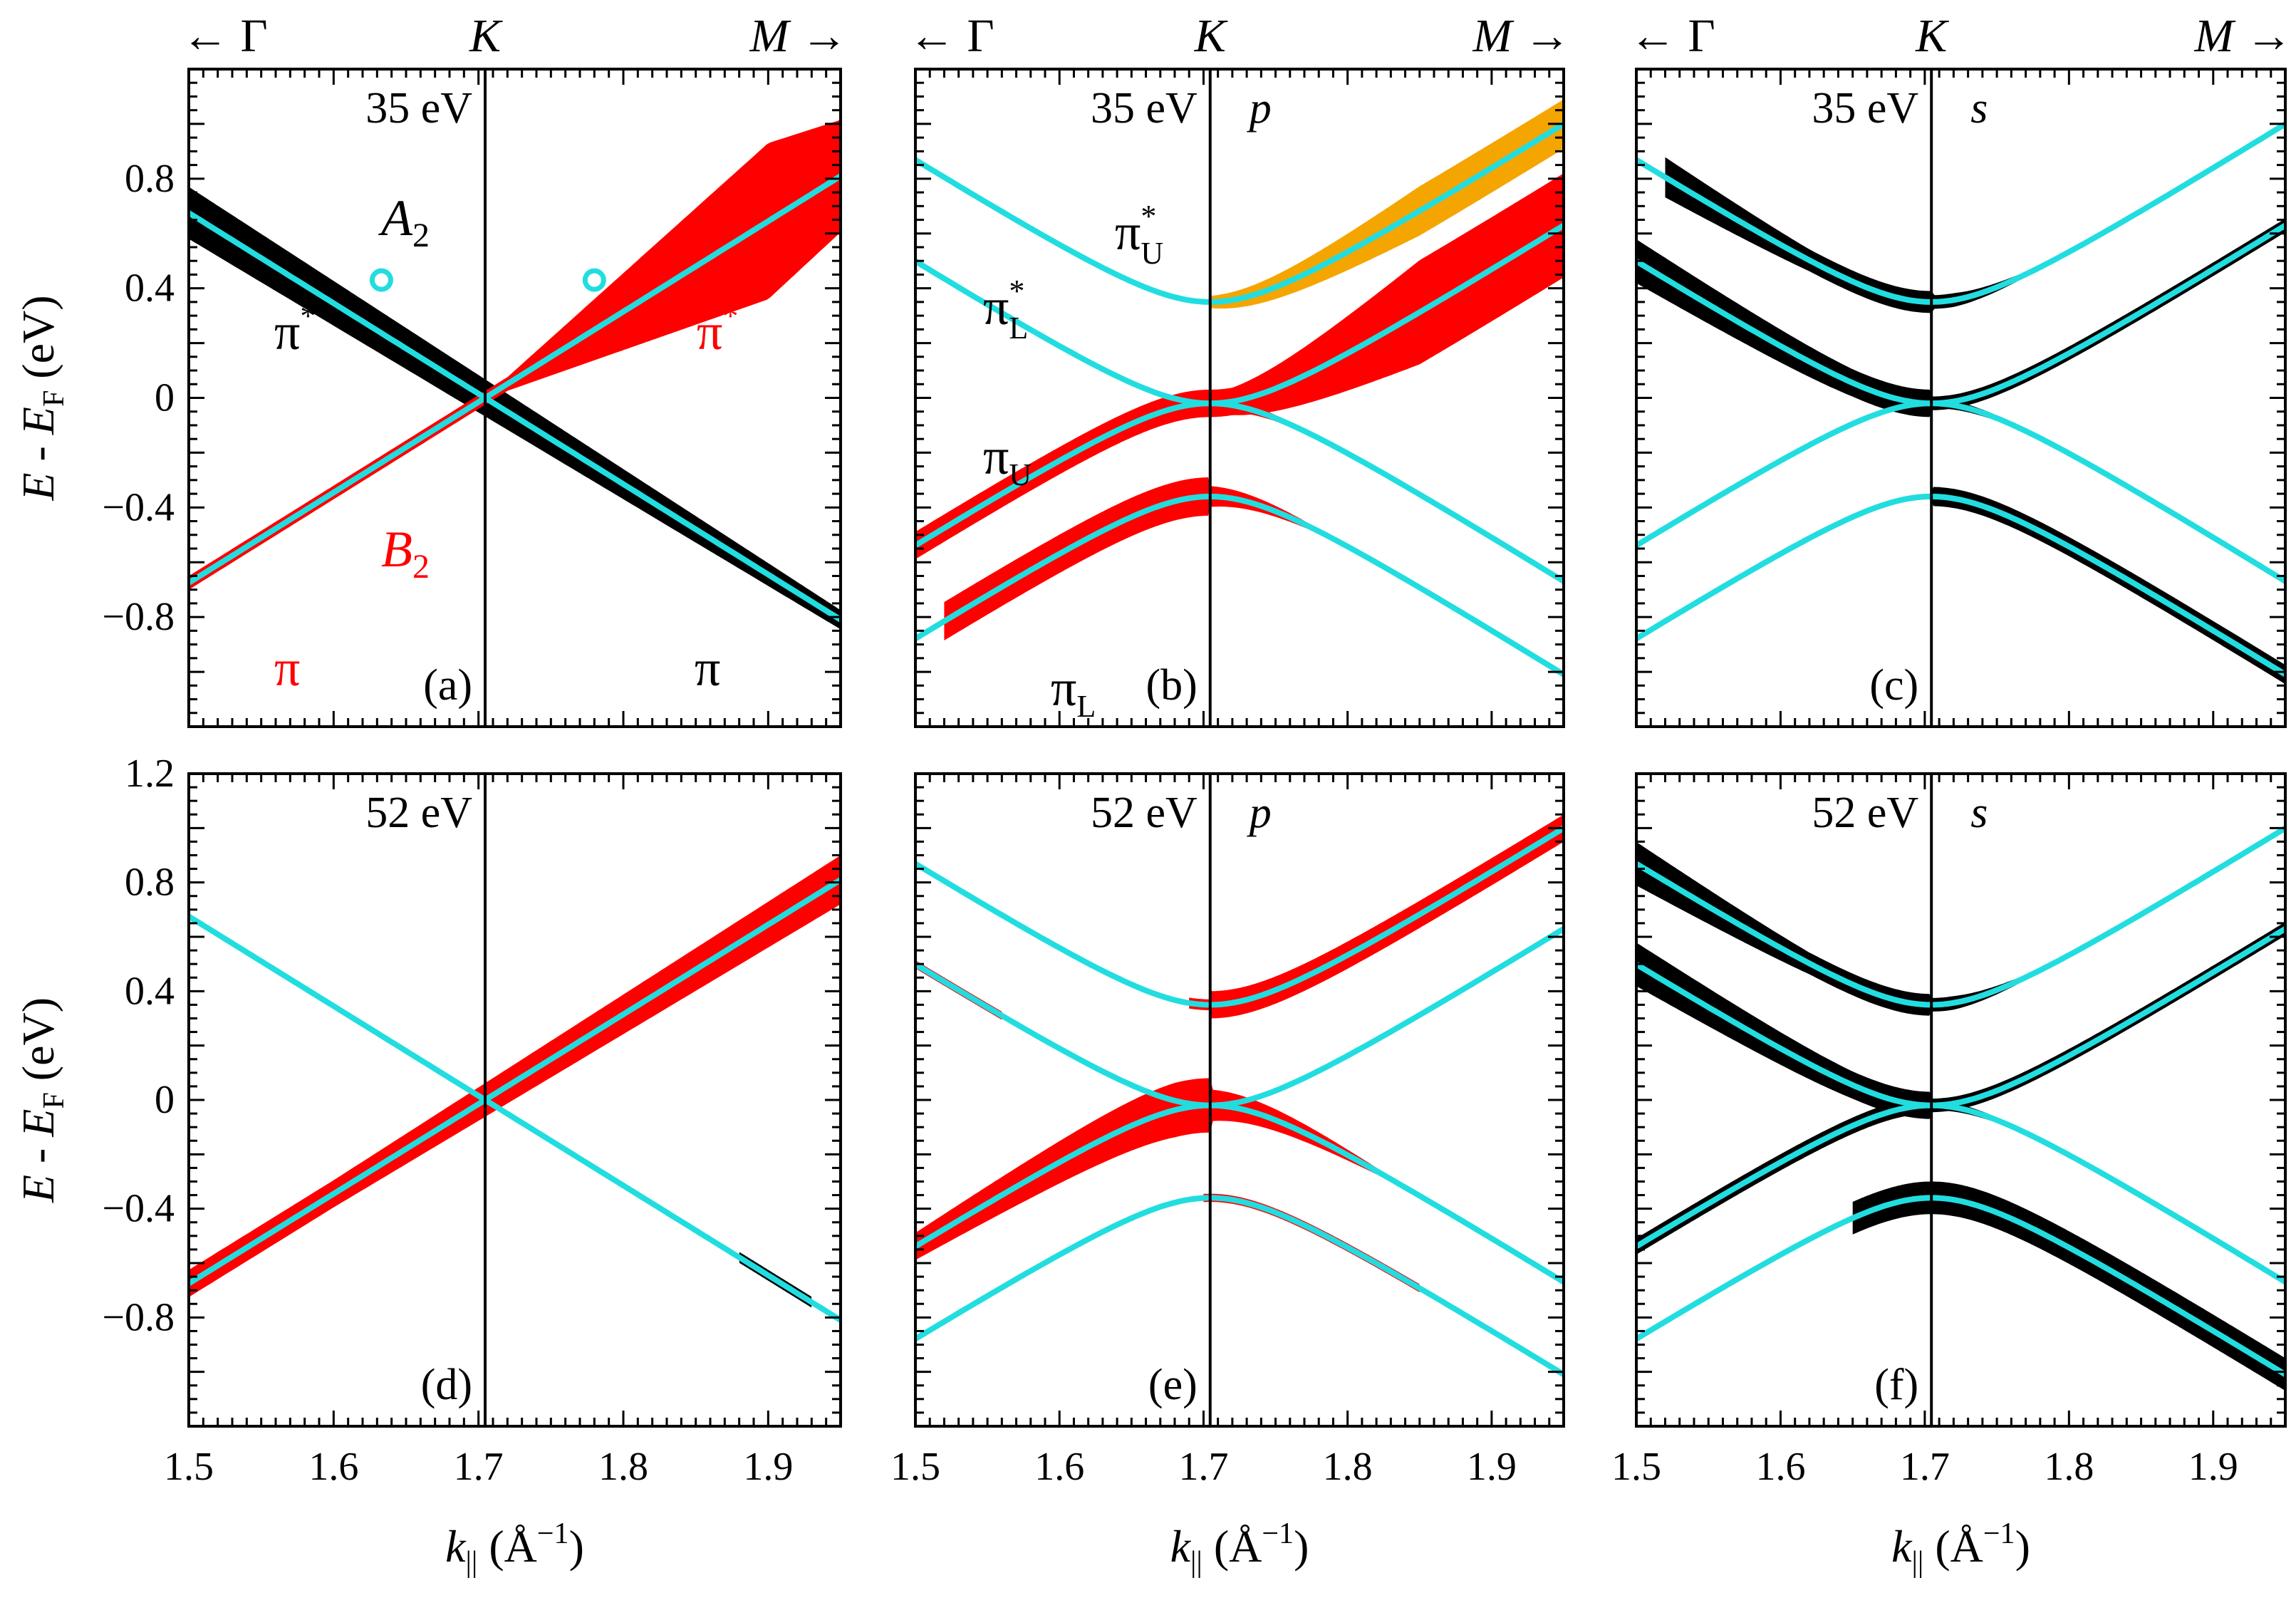 The width and height of the screenshot is (2296, 1620). What do you see at coordinates (1171, 685) in the screenshot?
I see `panel-label: (b)` at bounding box center [1171, 685].